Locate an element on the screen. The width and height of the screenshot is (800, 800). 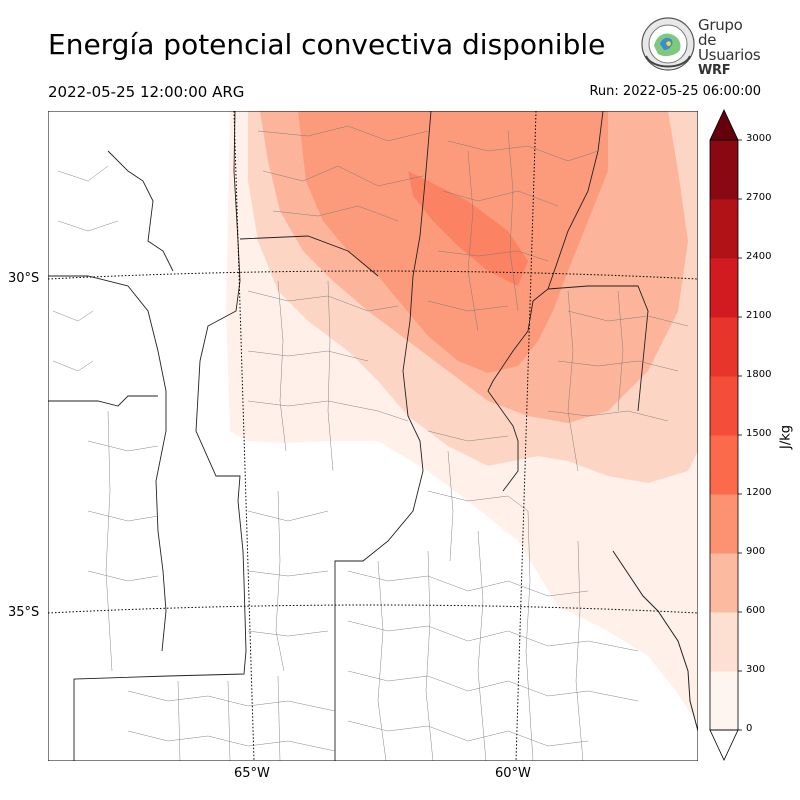
logo-line-2: Usuarios is located at coordinates (729, 55).